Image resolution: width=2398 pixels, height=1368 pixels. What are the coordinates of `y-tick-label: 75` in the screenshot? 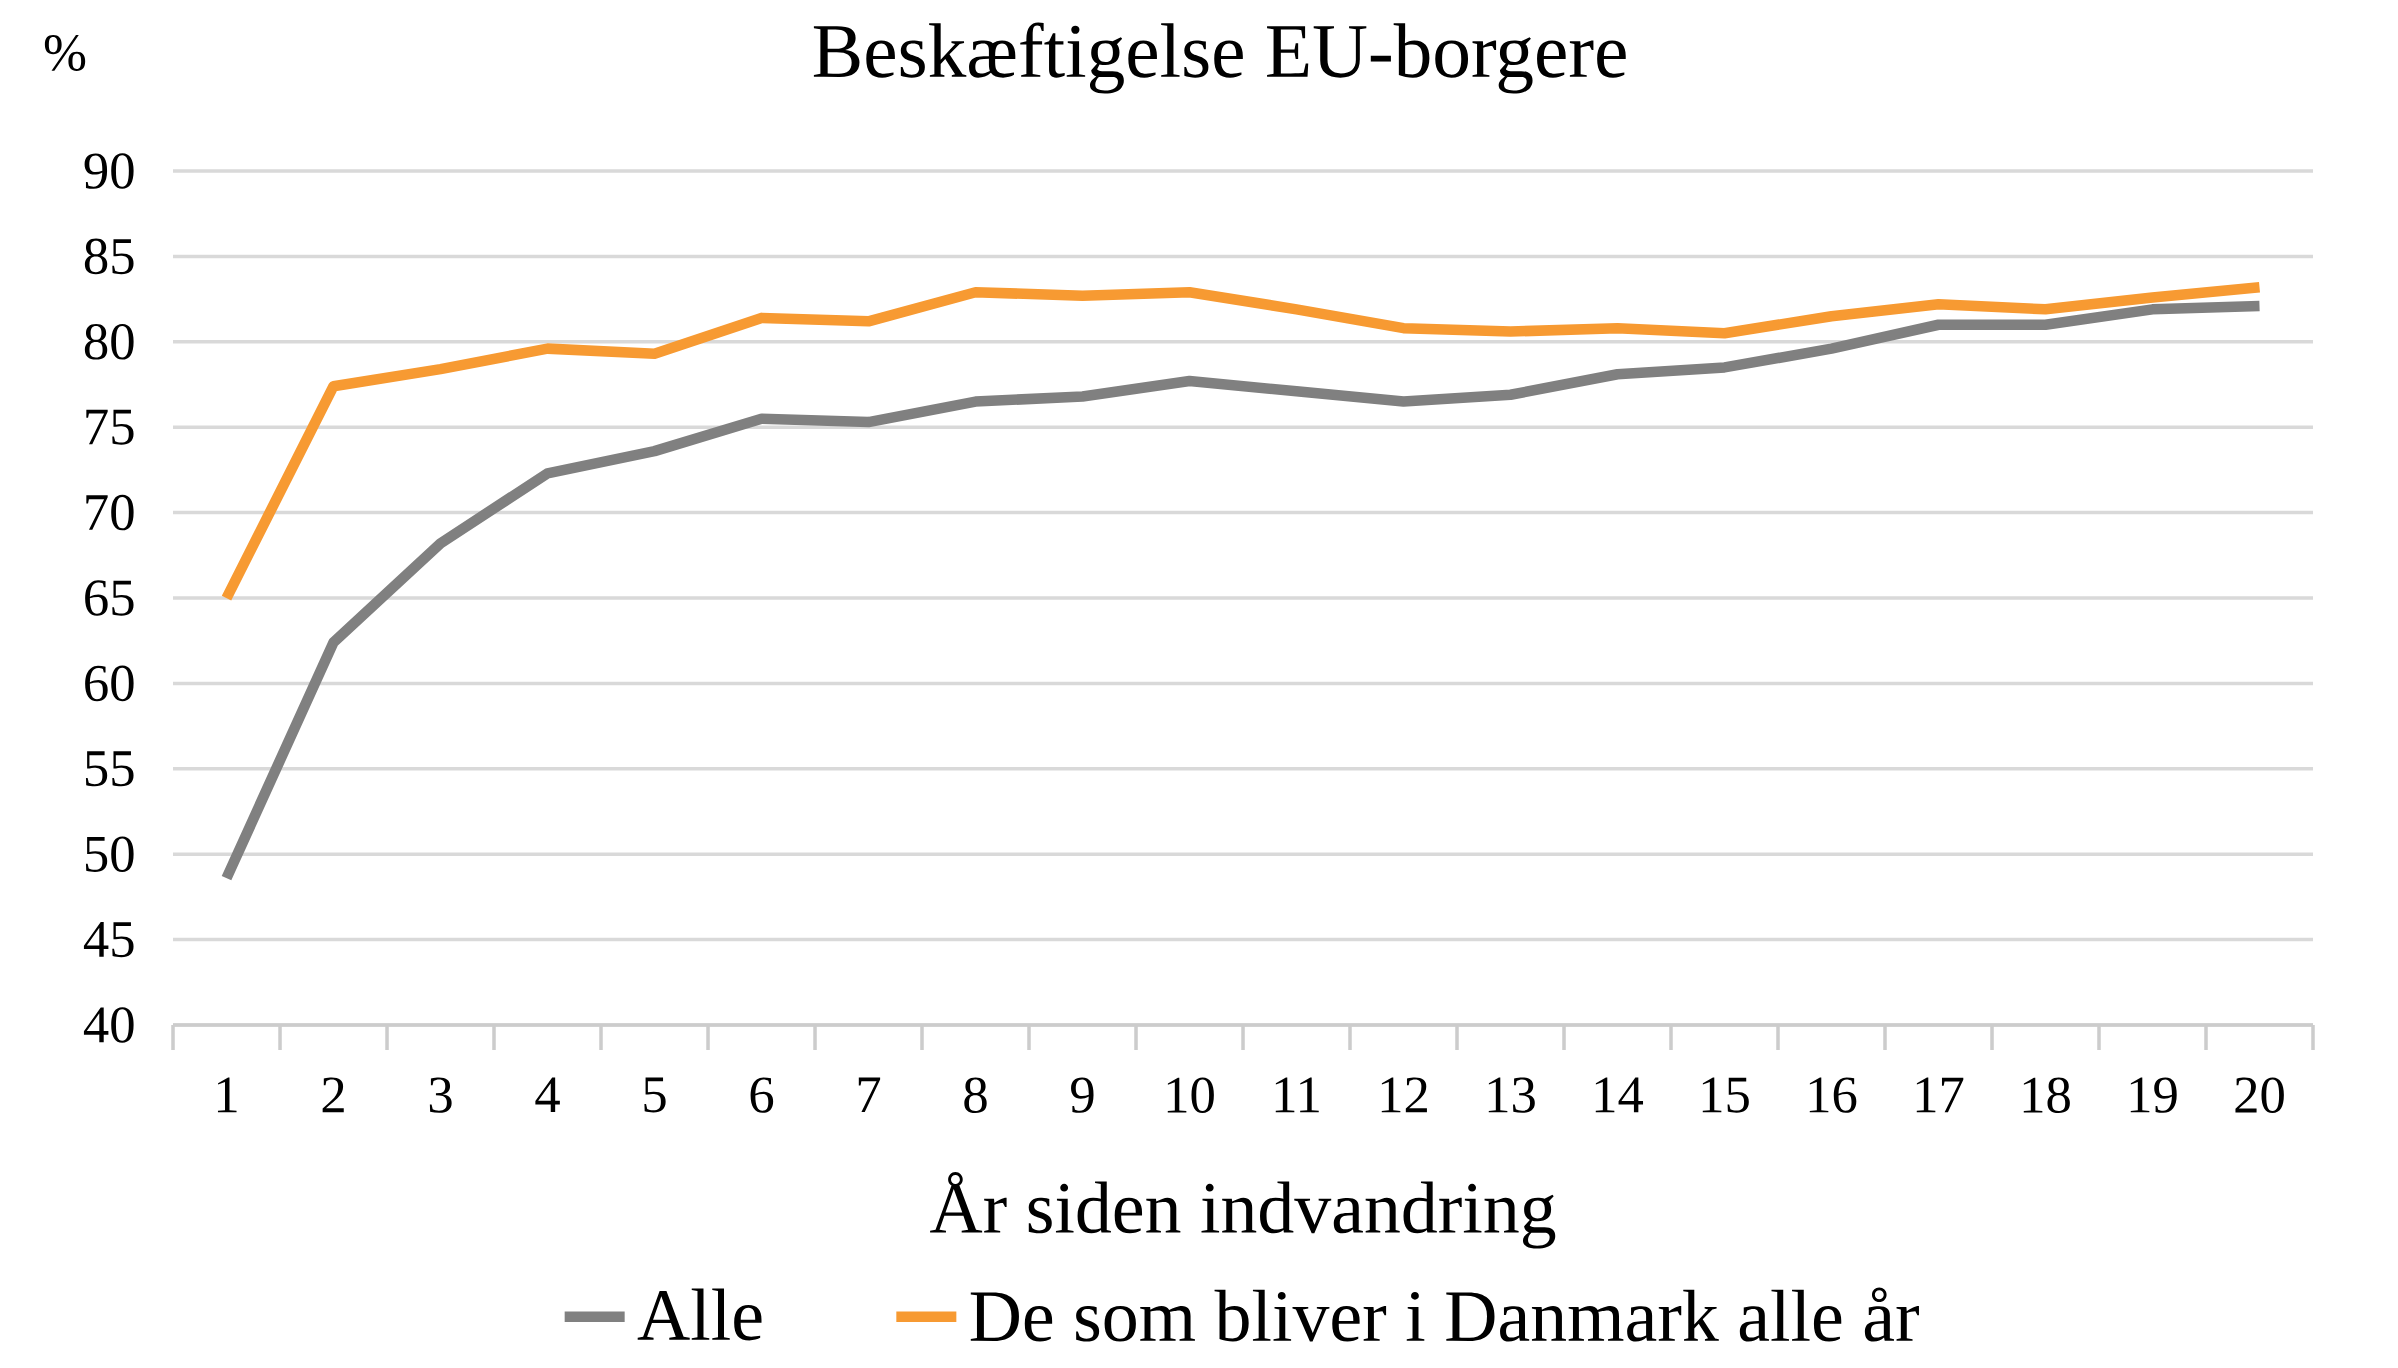 It's located at (110, 427).